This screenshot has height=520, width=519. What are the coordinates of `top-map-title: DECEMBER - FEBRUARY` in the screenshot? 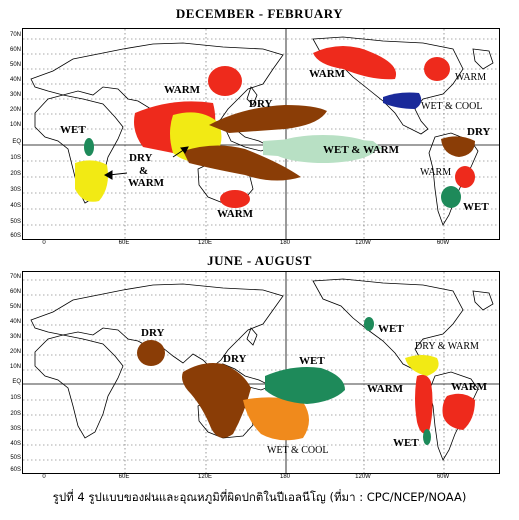 It's located at (259, 13).